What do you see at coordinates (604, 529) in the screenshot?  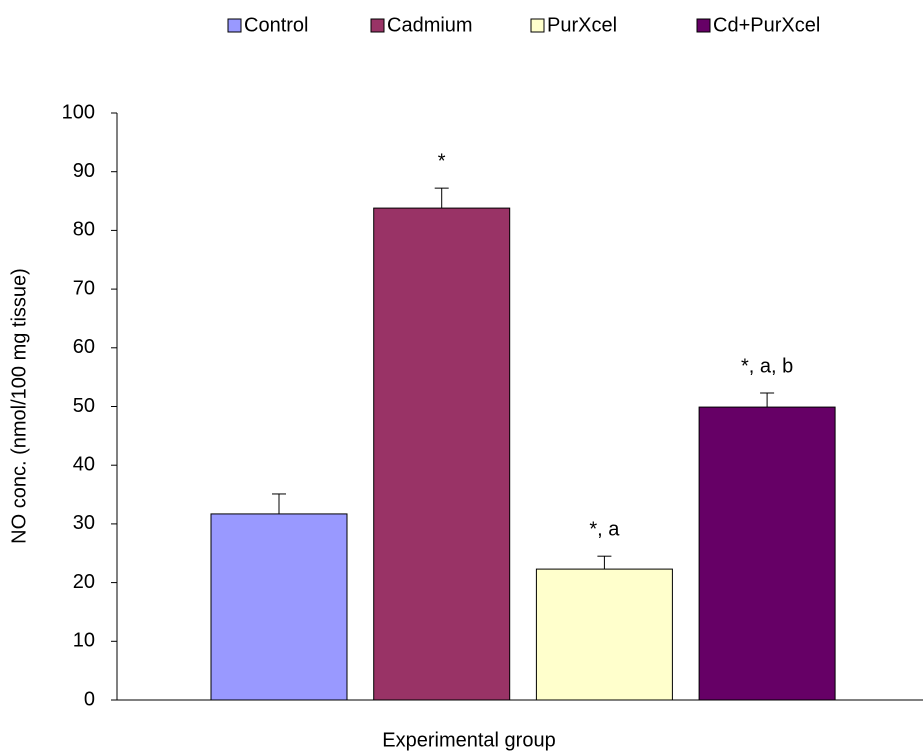 I see `annotation: *, a` at bounding box center [604, 529].